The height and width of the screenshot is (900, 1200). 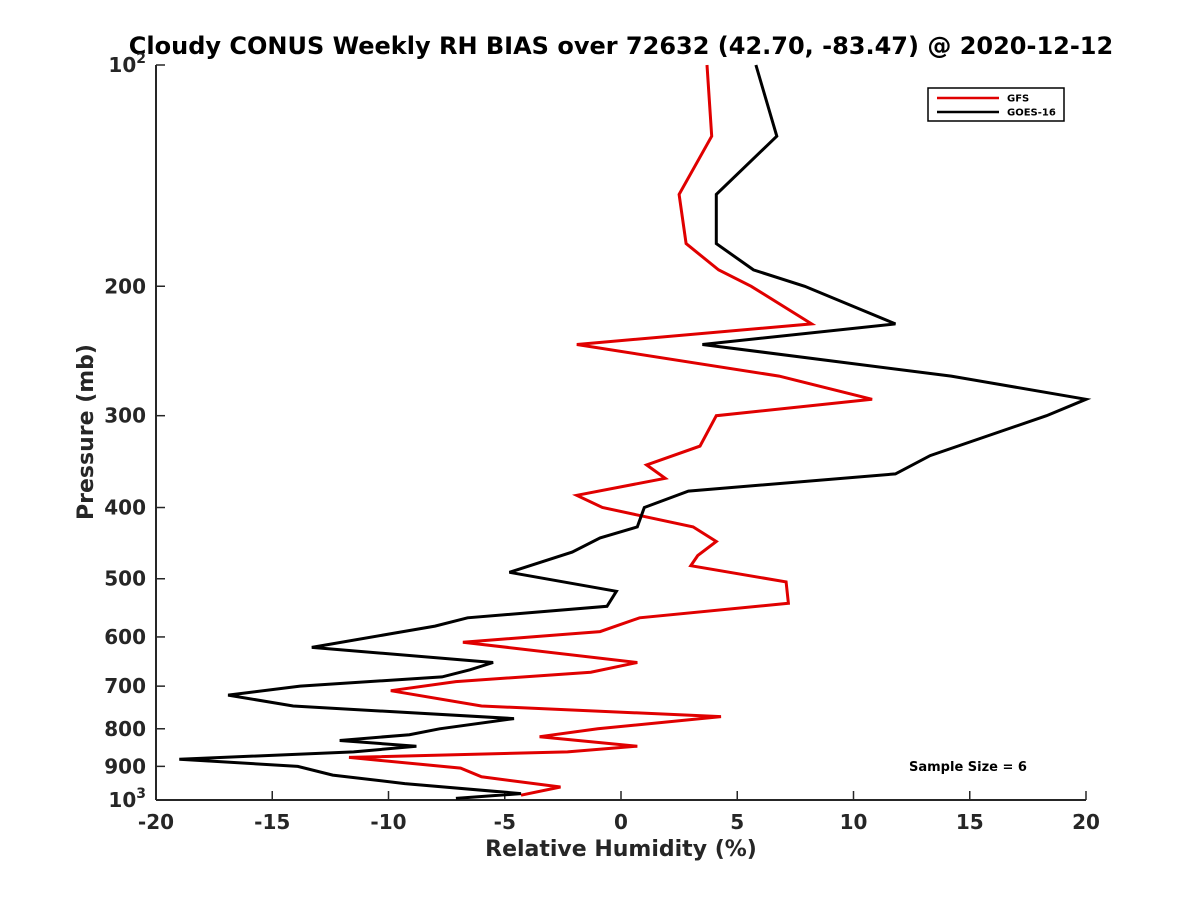 What do you see at coordinates (621, 849) in the screenshot?
I see `x-axis-label: Relative Humidity (%)` at bounding box center [621, 849].